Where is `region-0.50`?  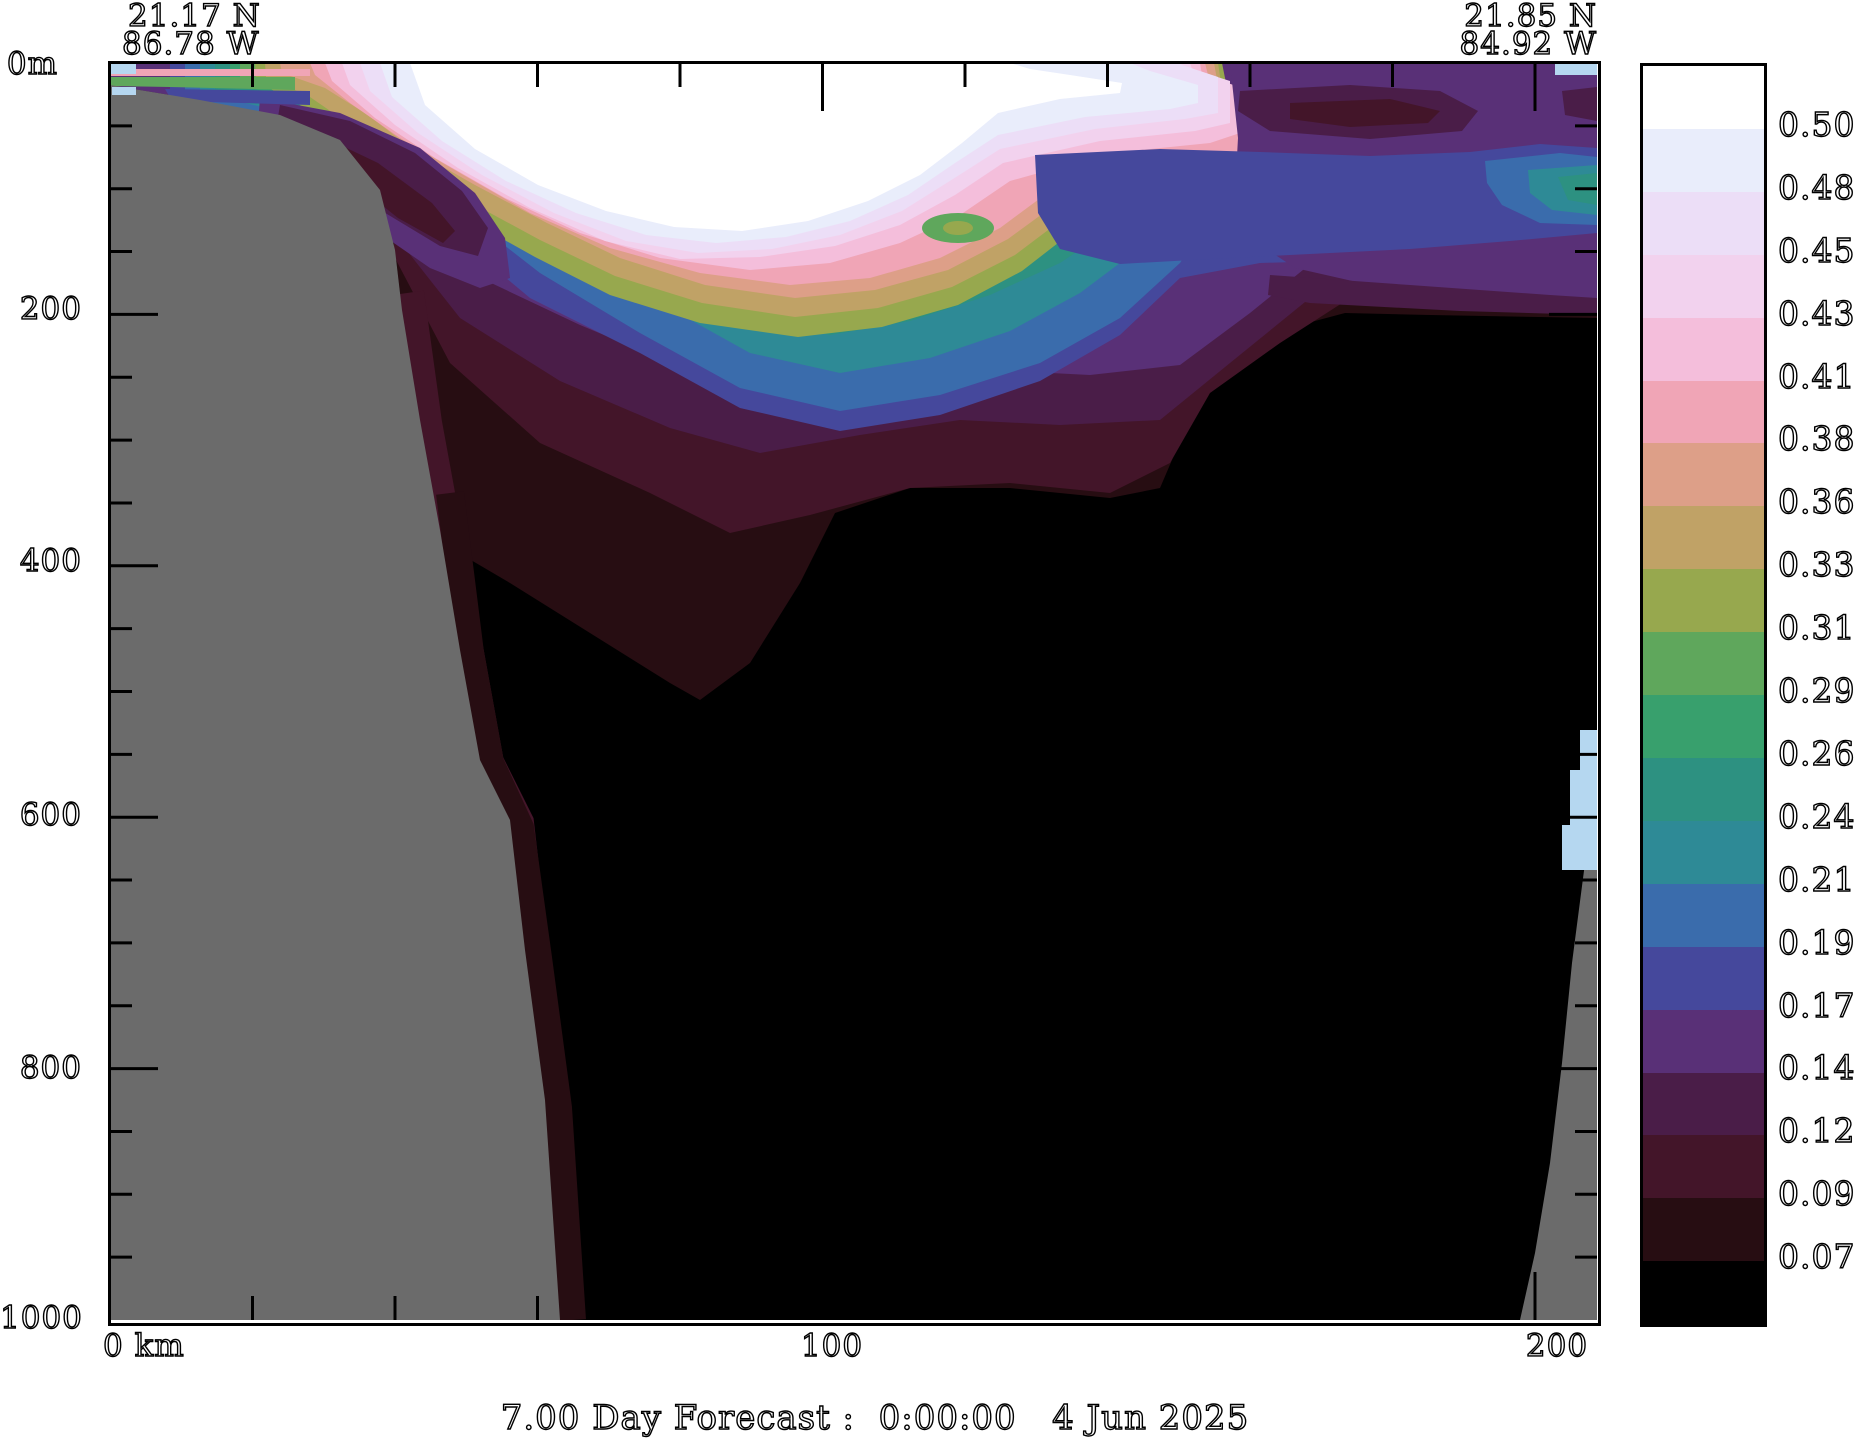
region-0.50 is located at coordinates (766, 147).